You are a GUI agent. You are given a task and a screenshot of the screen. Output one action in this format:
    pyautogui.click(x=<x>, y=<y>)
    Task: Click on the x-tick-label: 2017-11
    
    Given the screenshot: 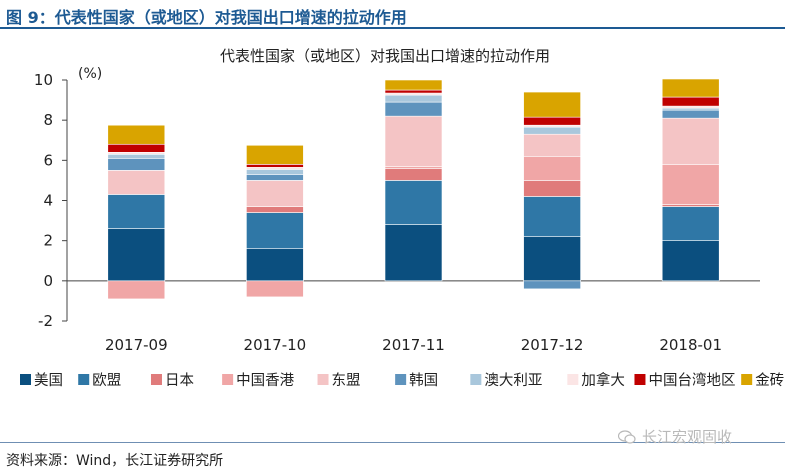 What is the action you would take?
    pyautogui.click(x=413, y=345)
    